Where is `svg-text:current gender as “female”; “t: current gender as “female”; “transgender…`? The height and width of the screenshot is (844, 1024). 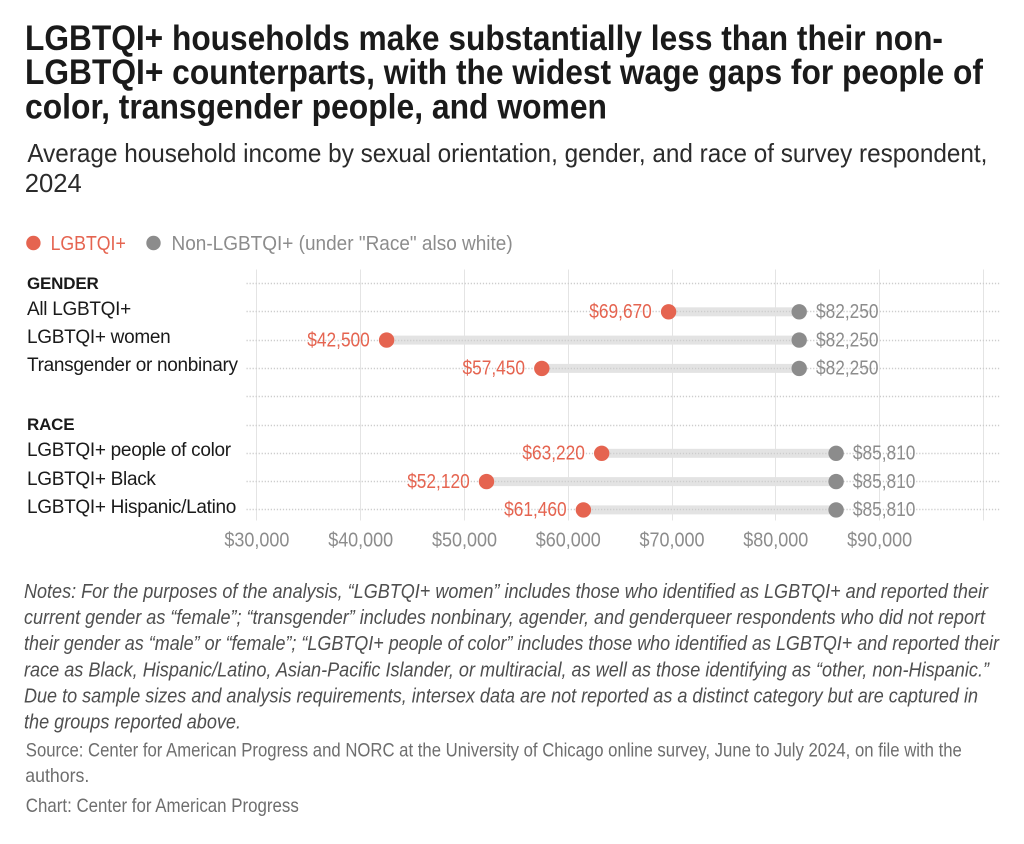
svg-text:current gender as “female”; “t: current gender as “female”; “transgender… is located at coordinates (505, 617).